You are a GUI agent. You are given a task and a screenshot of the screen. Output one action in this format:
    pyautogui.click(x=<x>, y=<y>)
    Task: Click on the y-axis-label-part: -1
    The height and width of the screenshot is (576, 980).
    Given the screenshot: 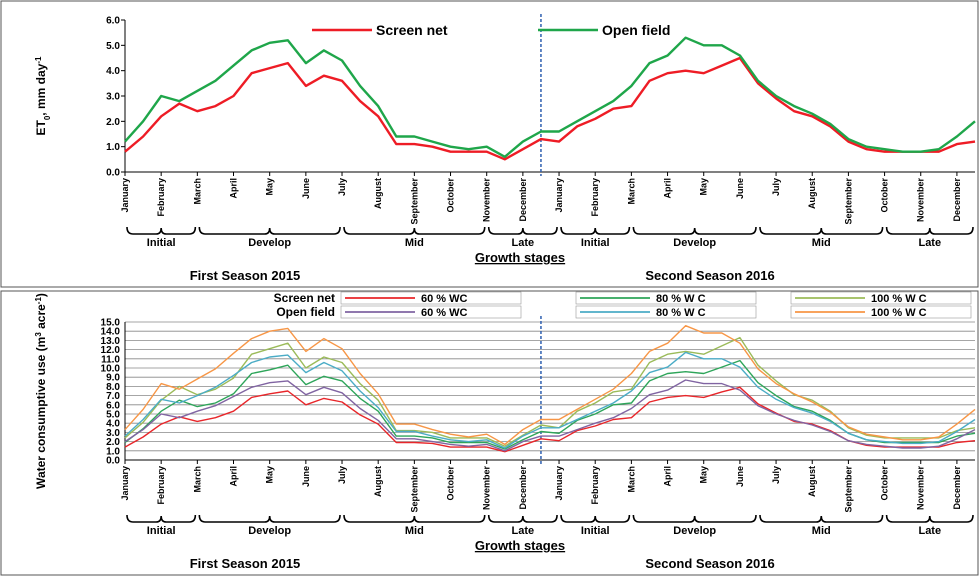 What is the action you would take?
    pyautogui.click(x=38, y=60)
    